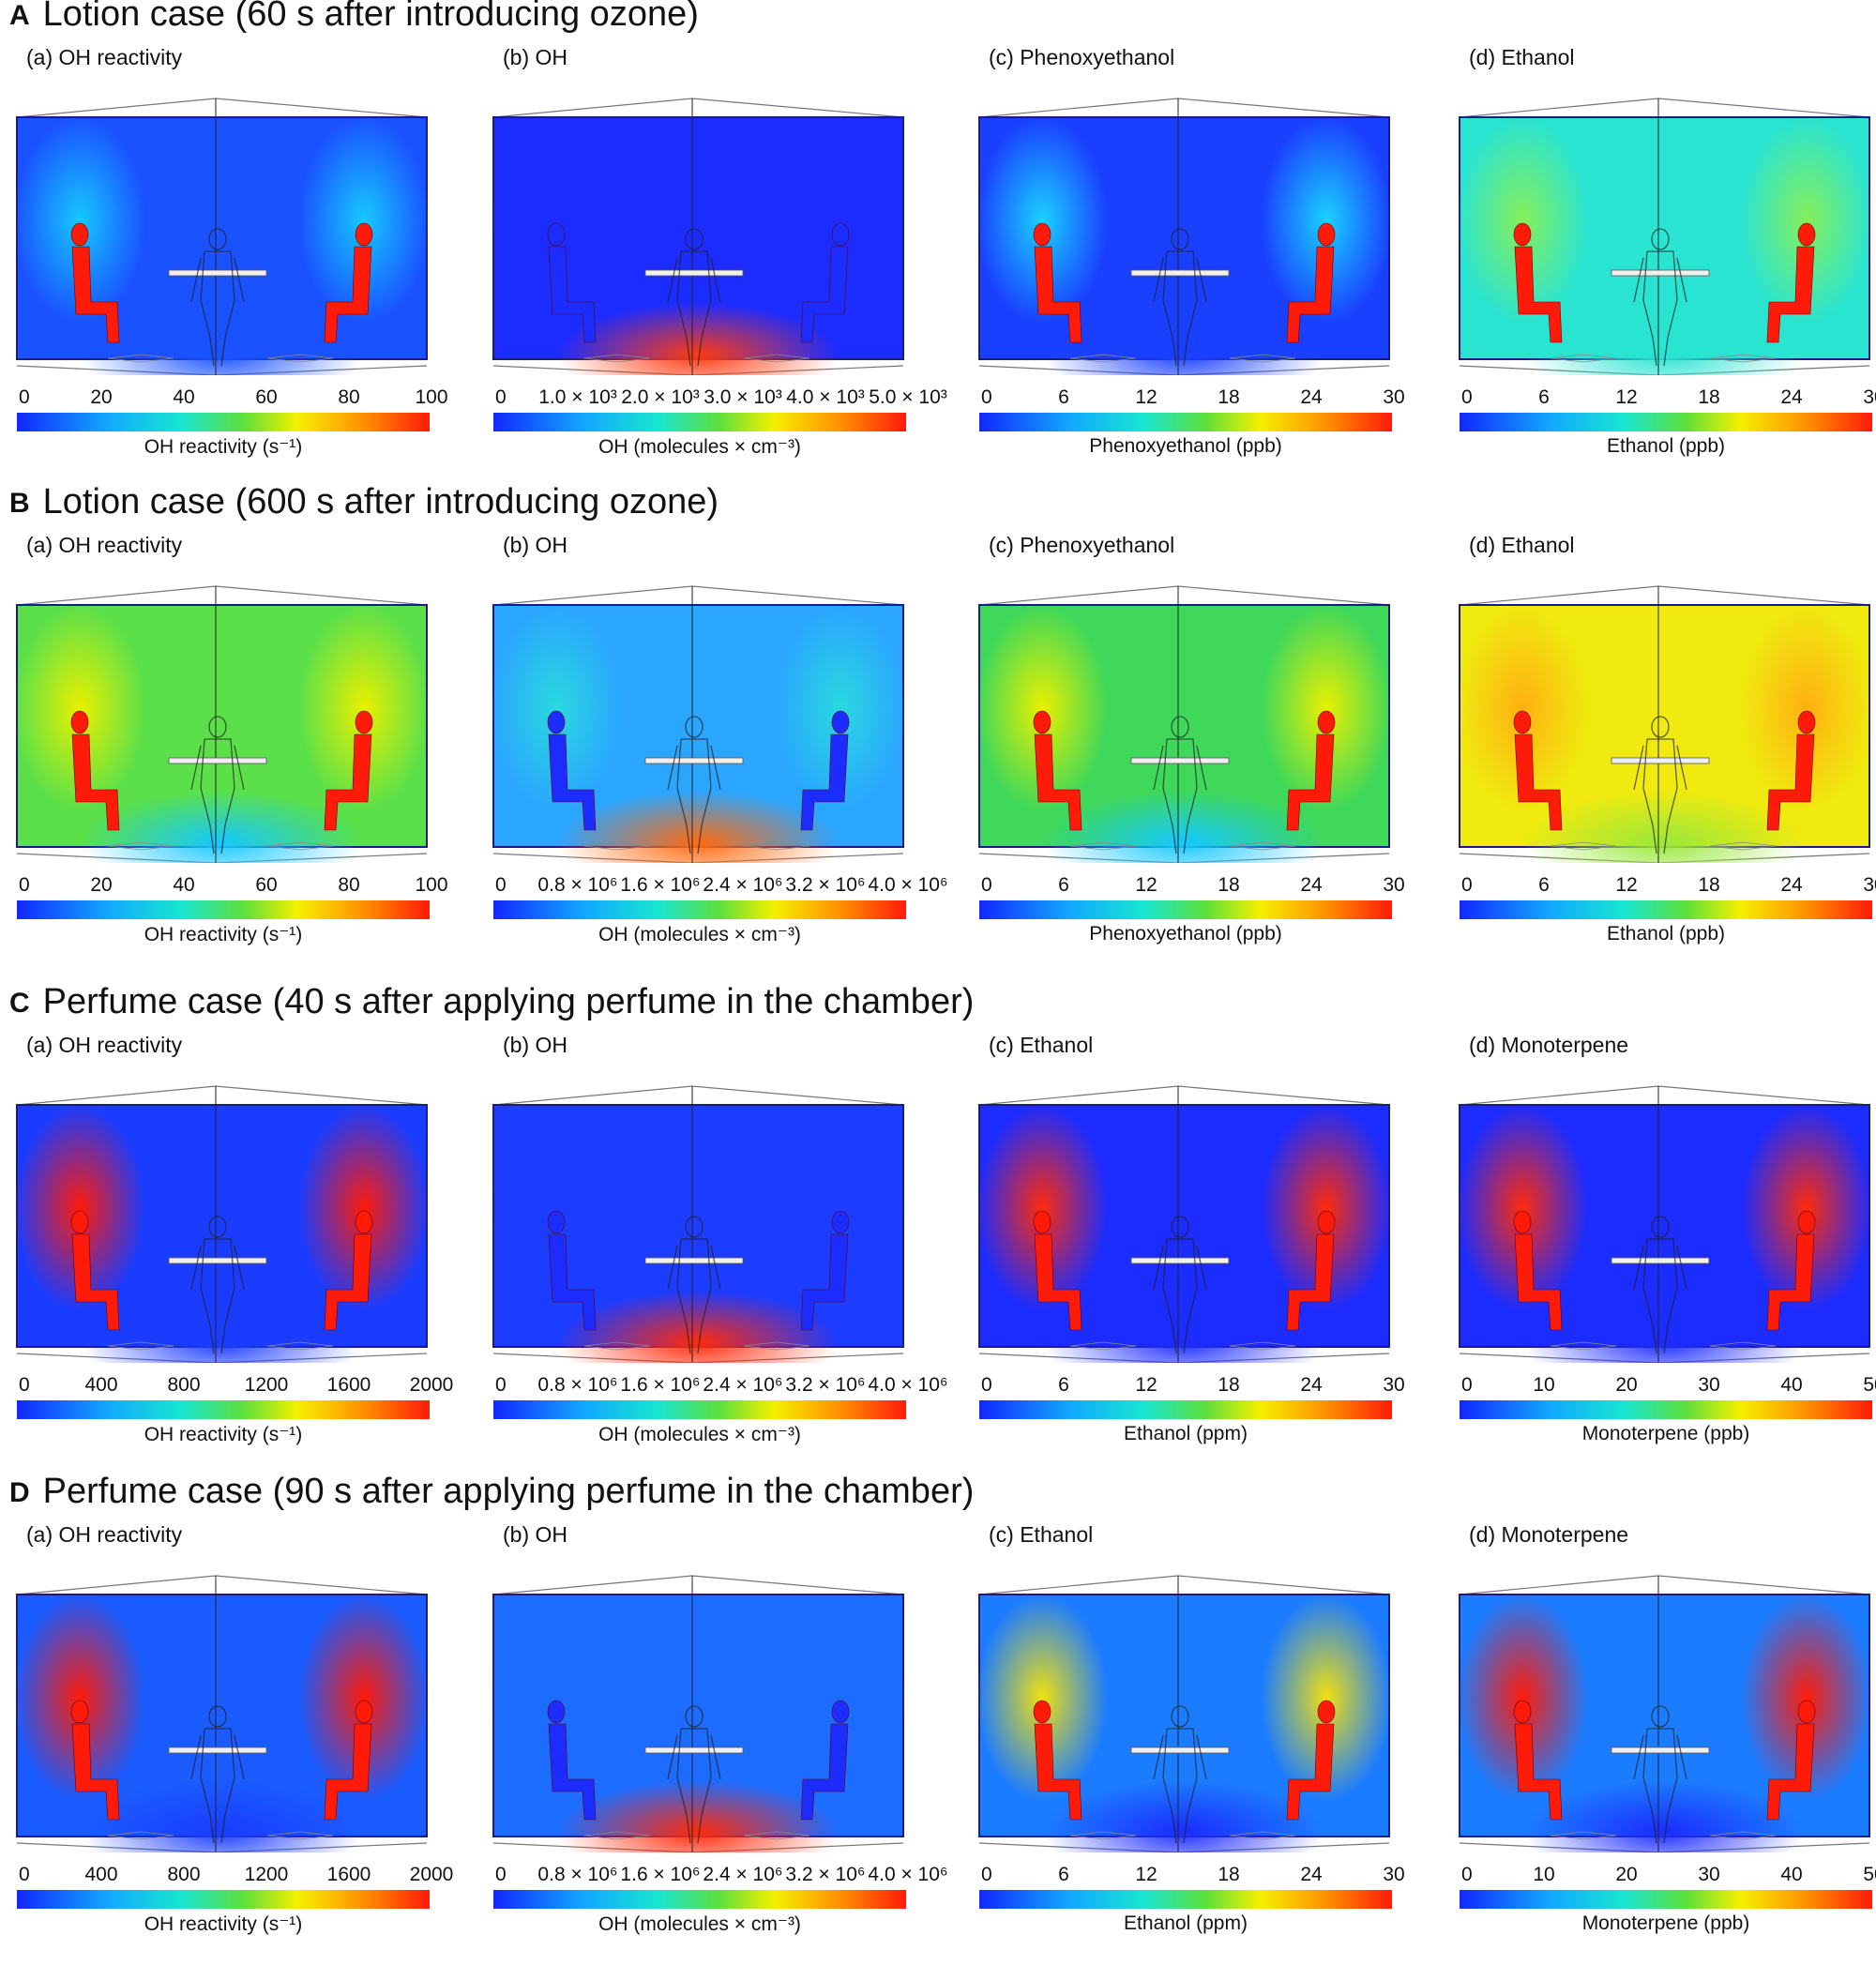  What do you see at coordinates (1869, 1875) in the screenshot?
I see `colorbar-tick-label: 50` at bounding box center [1869, 1875].